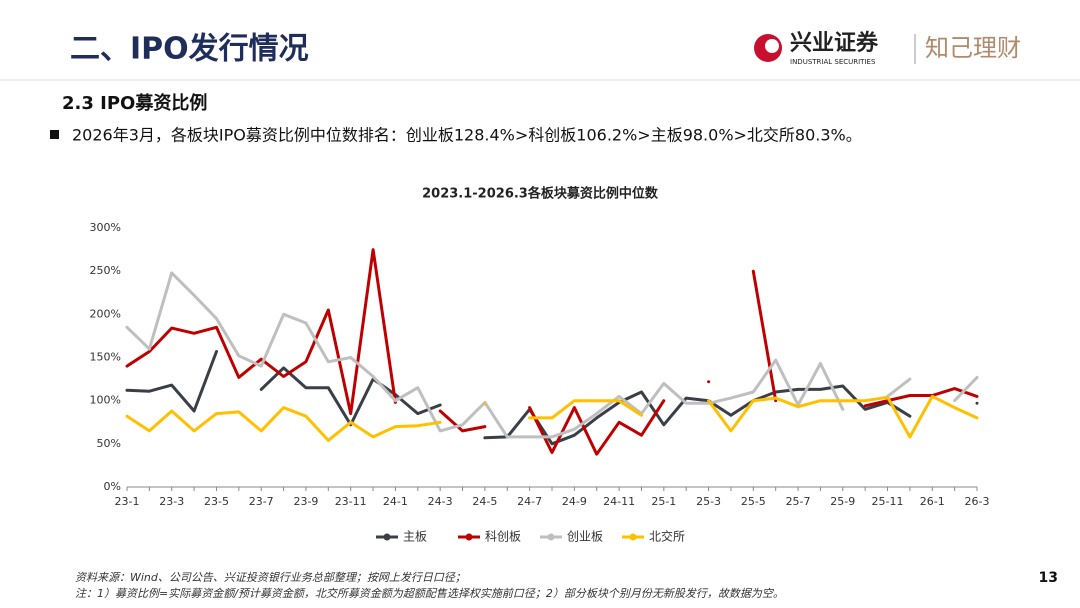  Describe the element at coordinates (105, 357) in the screenshot. I see `y-tick-label: 150%` at that location.